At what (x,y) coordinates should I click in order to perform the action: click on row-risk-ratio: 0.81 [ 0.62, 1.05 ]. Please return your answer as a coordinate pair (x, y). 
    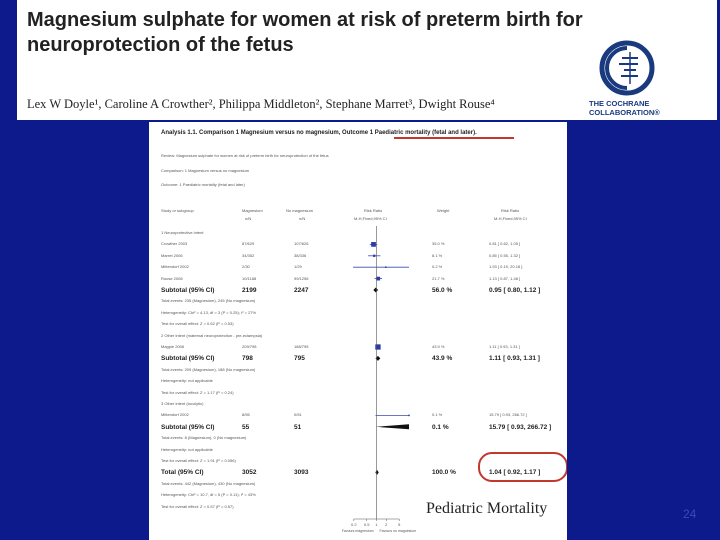
    Looking at the image, I should click on (505, 244).